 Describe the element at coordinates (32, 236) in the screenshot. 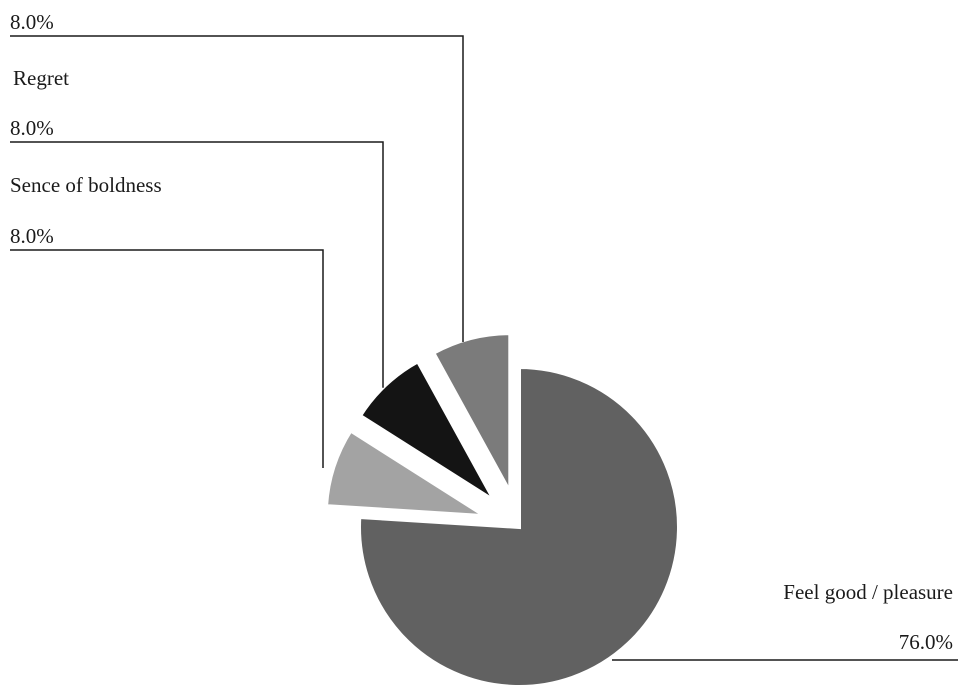

I see `slice-value-label-1: 8.0%` at that location.